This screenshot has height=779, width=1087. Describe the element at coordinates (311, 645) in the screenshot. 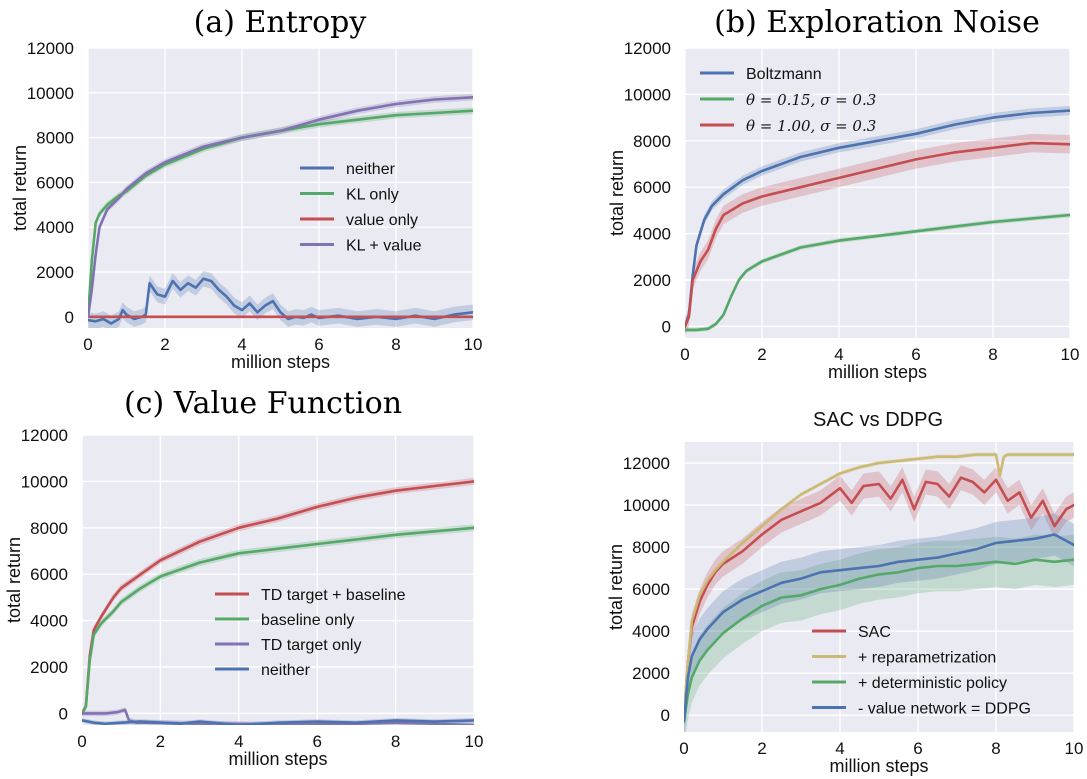

I see `legend-label: TD target only` at that location.